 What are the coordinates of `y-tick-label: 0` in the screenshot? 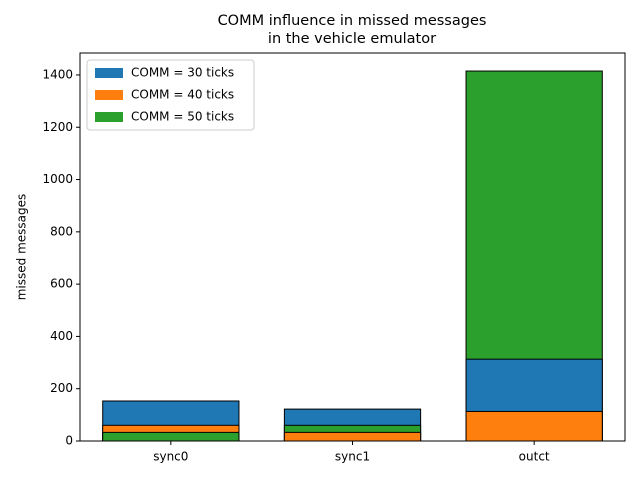 It's located at (69, 441).